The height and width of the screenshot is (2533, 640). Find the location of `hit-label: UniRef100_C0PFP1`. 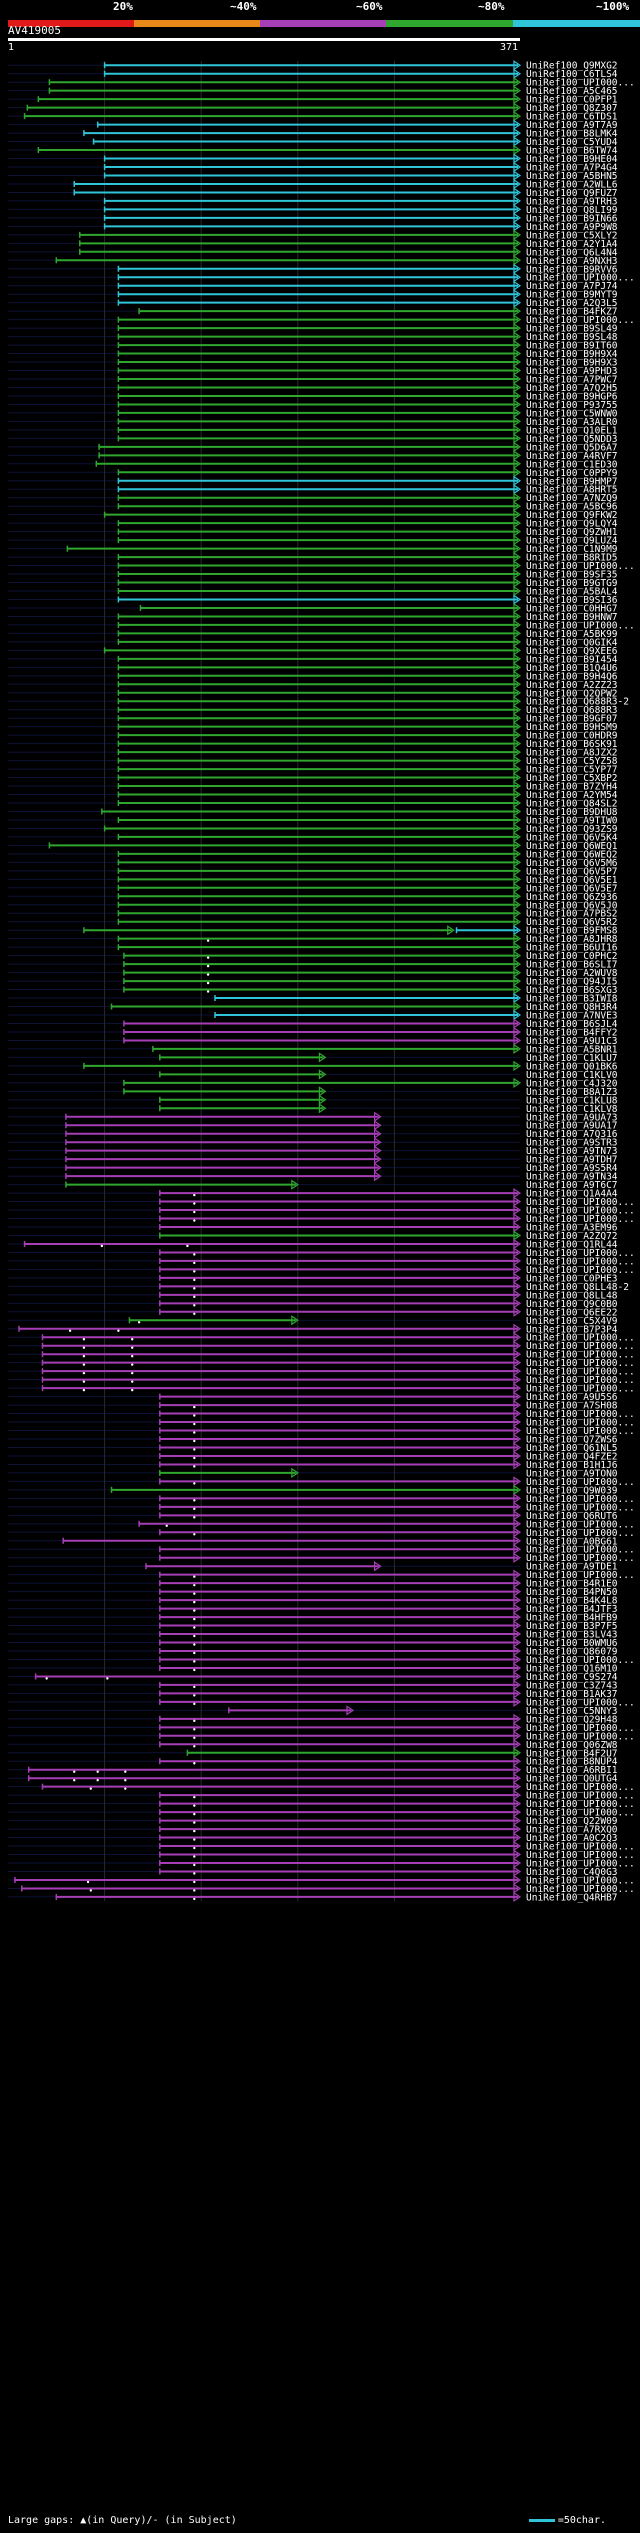

hit-label: UniRef100_C0PFP1 is located at coordinates (572, 100).